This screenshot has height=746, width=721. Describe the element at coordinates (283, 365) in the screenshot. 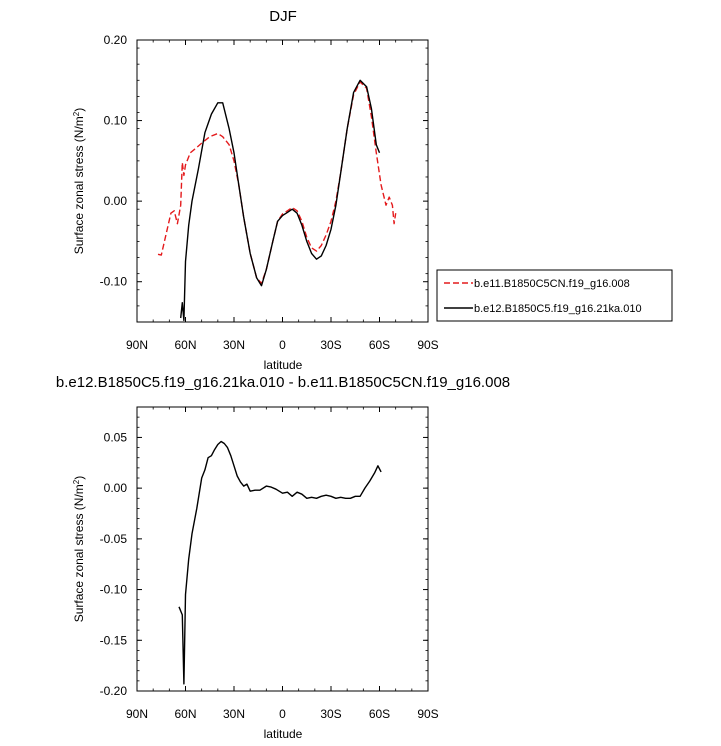

I see `top-x-axis-label: latitude` at that location.